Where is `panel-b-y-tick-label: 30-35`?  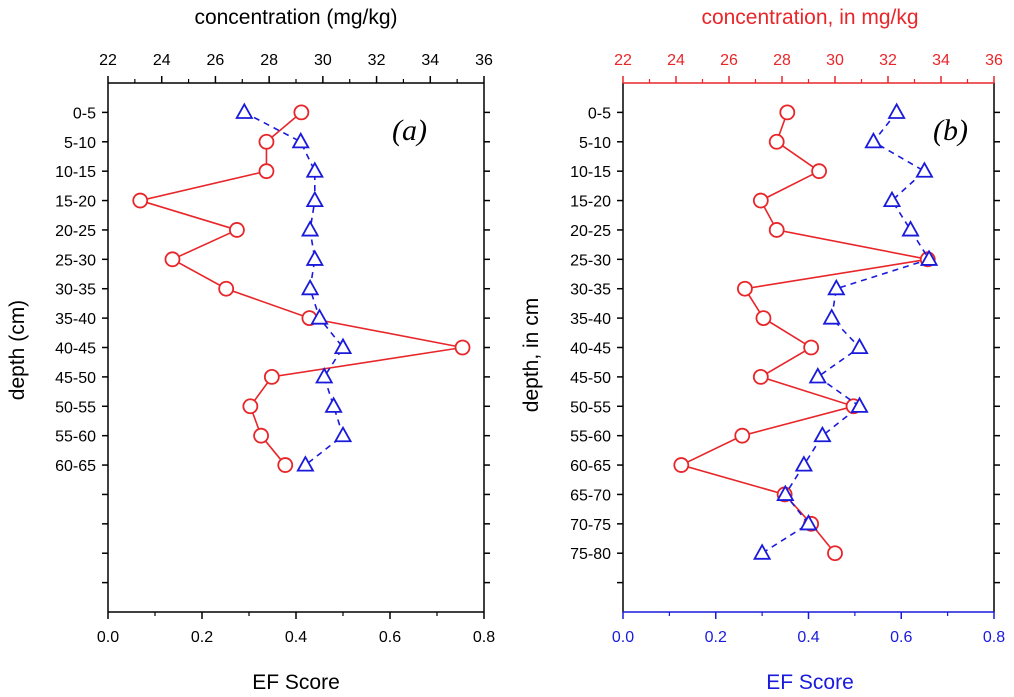
panel-b-y-tick-label: 30-35 is located at coordinates (590, 290).